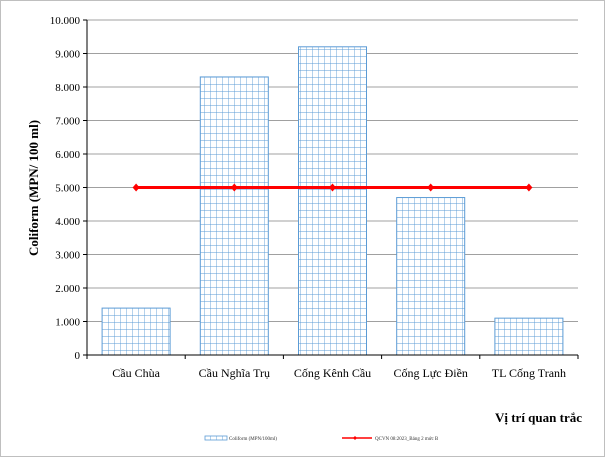  I want to click on x-category-label: Cống Lực Điền, so click(430, 373).